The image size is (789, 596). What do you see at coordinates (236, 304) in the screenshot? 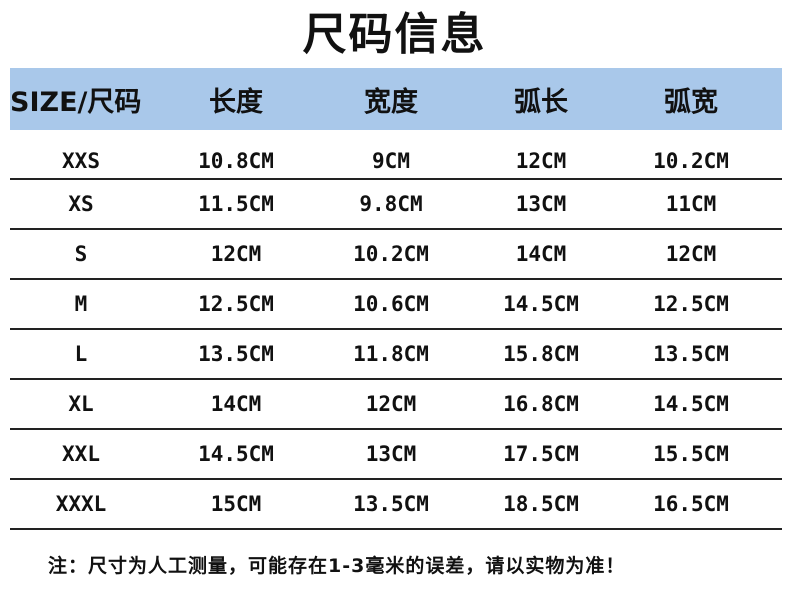
I see `cell-length: 12.5CM` at bounding box center [236, 304].